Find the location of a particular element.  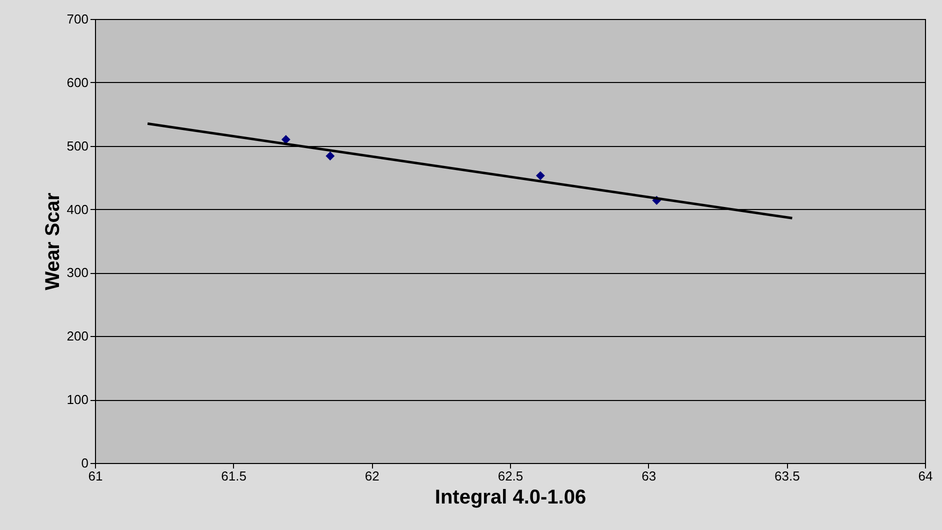

x-tick-label: 64 is located at coordinates (925, 476).